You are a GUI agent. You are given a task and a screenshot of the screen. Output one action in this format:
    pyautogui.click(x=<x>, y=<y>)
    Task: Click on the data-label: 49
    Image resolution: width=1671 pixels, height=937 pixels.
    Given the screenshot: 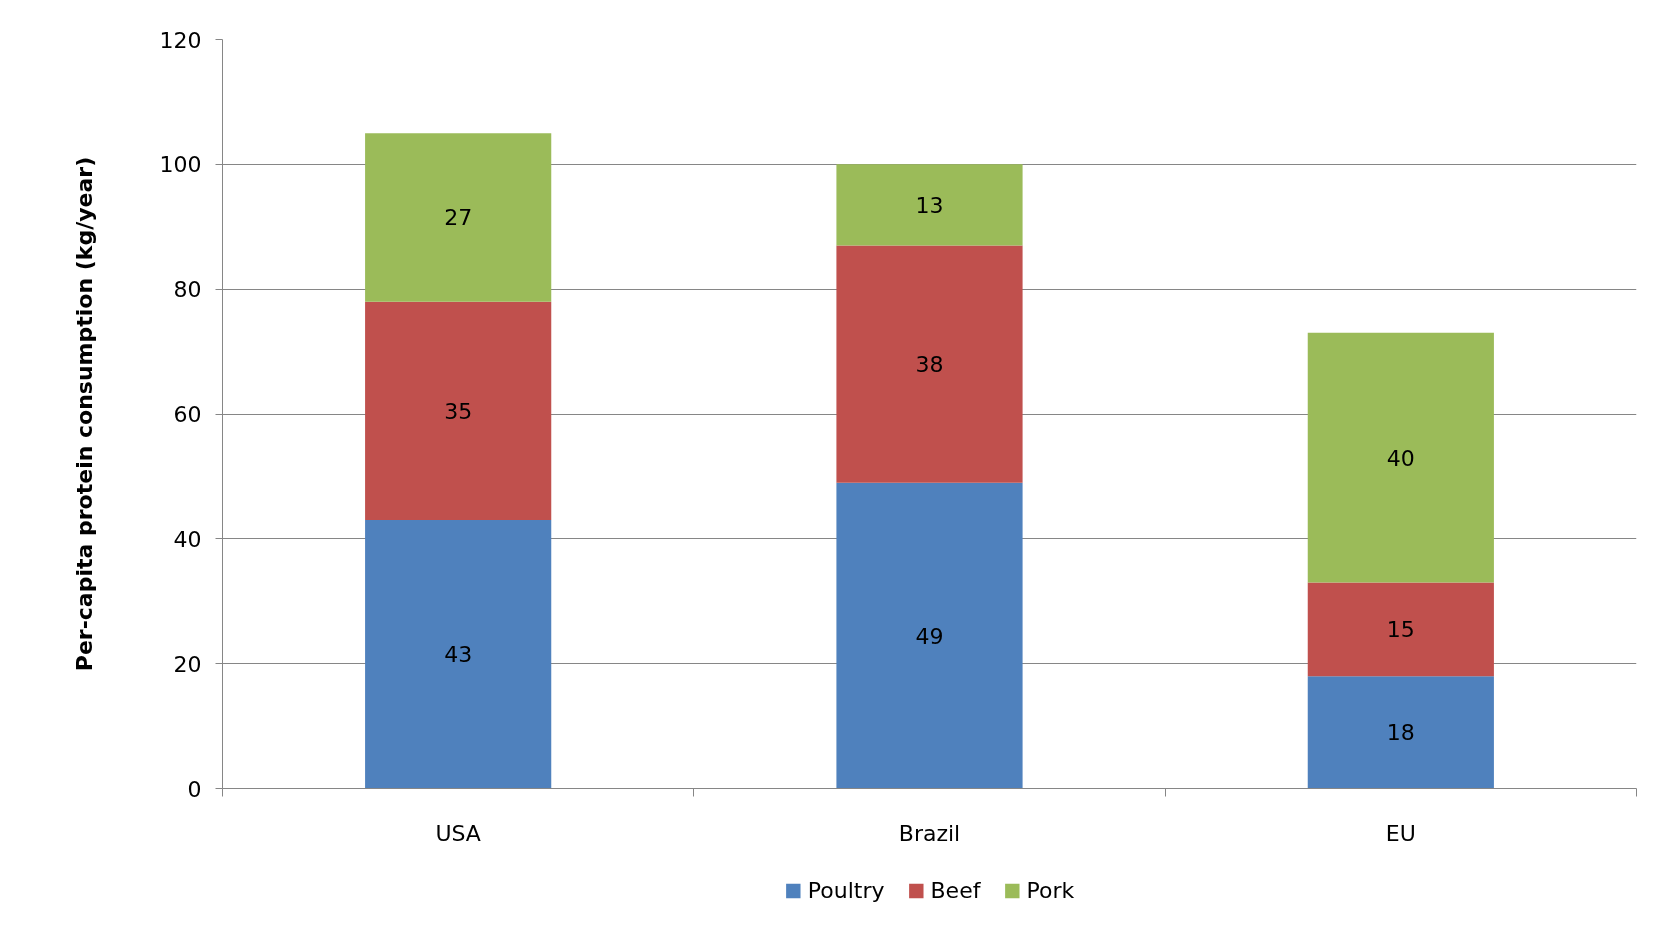 What is the action you would take?
    pyautogui.click(x=929, y=636)
    